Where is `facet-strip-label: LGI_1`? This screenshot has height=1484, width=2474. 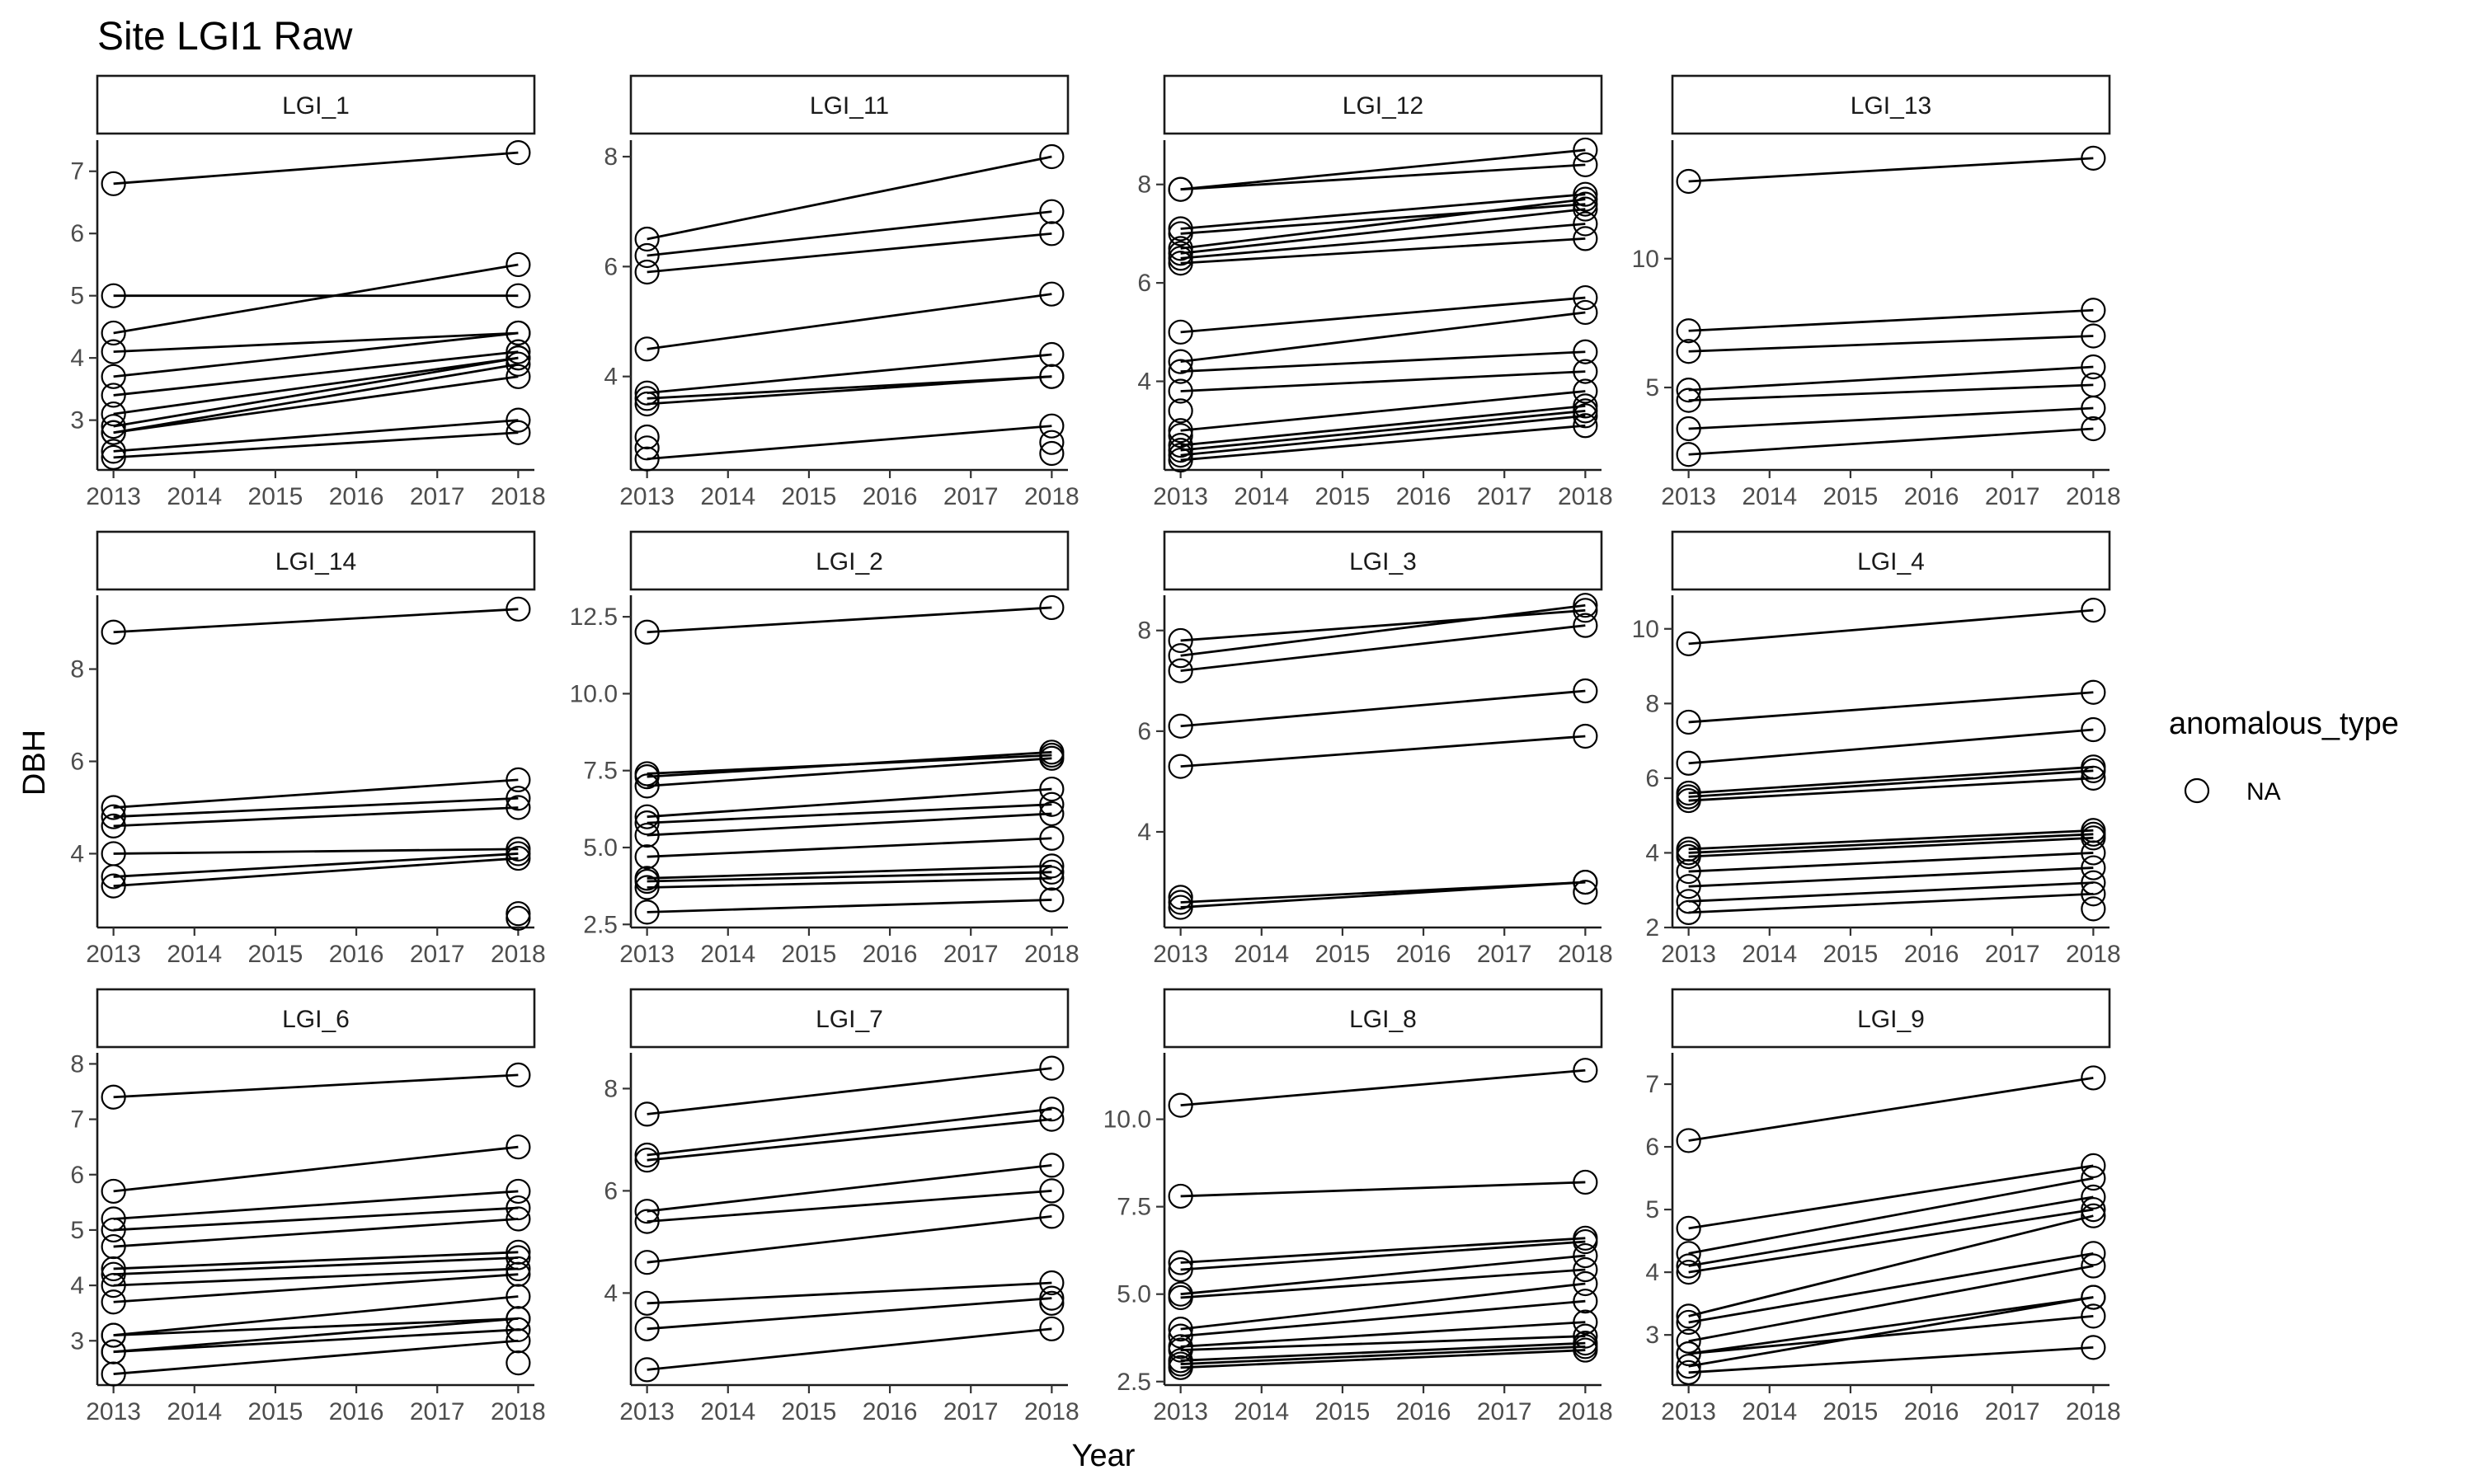 facet-strip-label: LGI_1 is located at coordinates (316, 106).